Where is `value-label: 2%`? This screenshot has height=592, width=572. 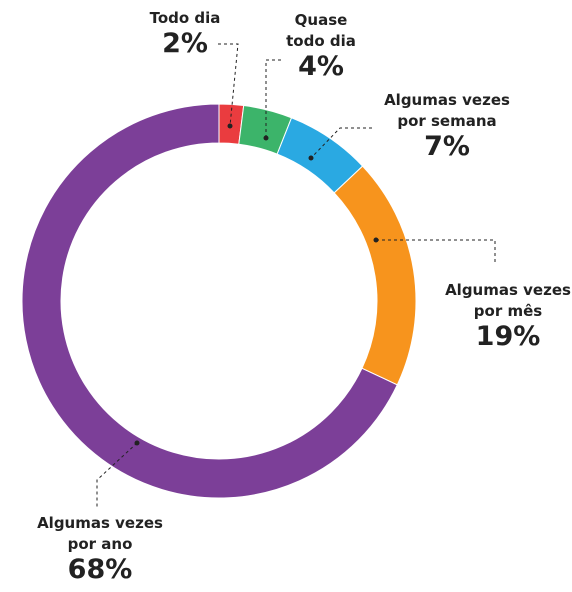
value-label: 2% is located at coordinates (185, 43).